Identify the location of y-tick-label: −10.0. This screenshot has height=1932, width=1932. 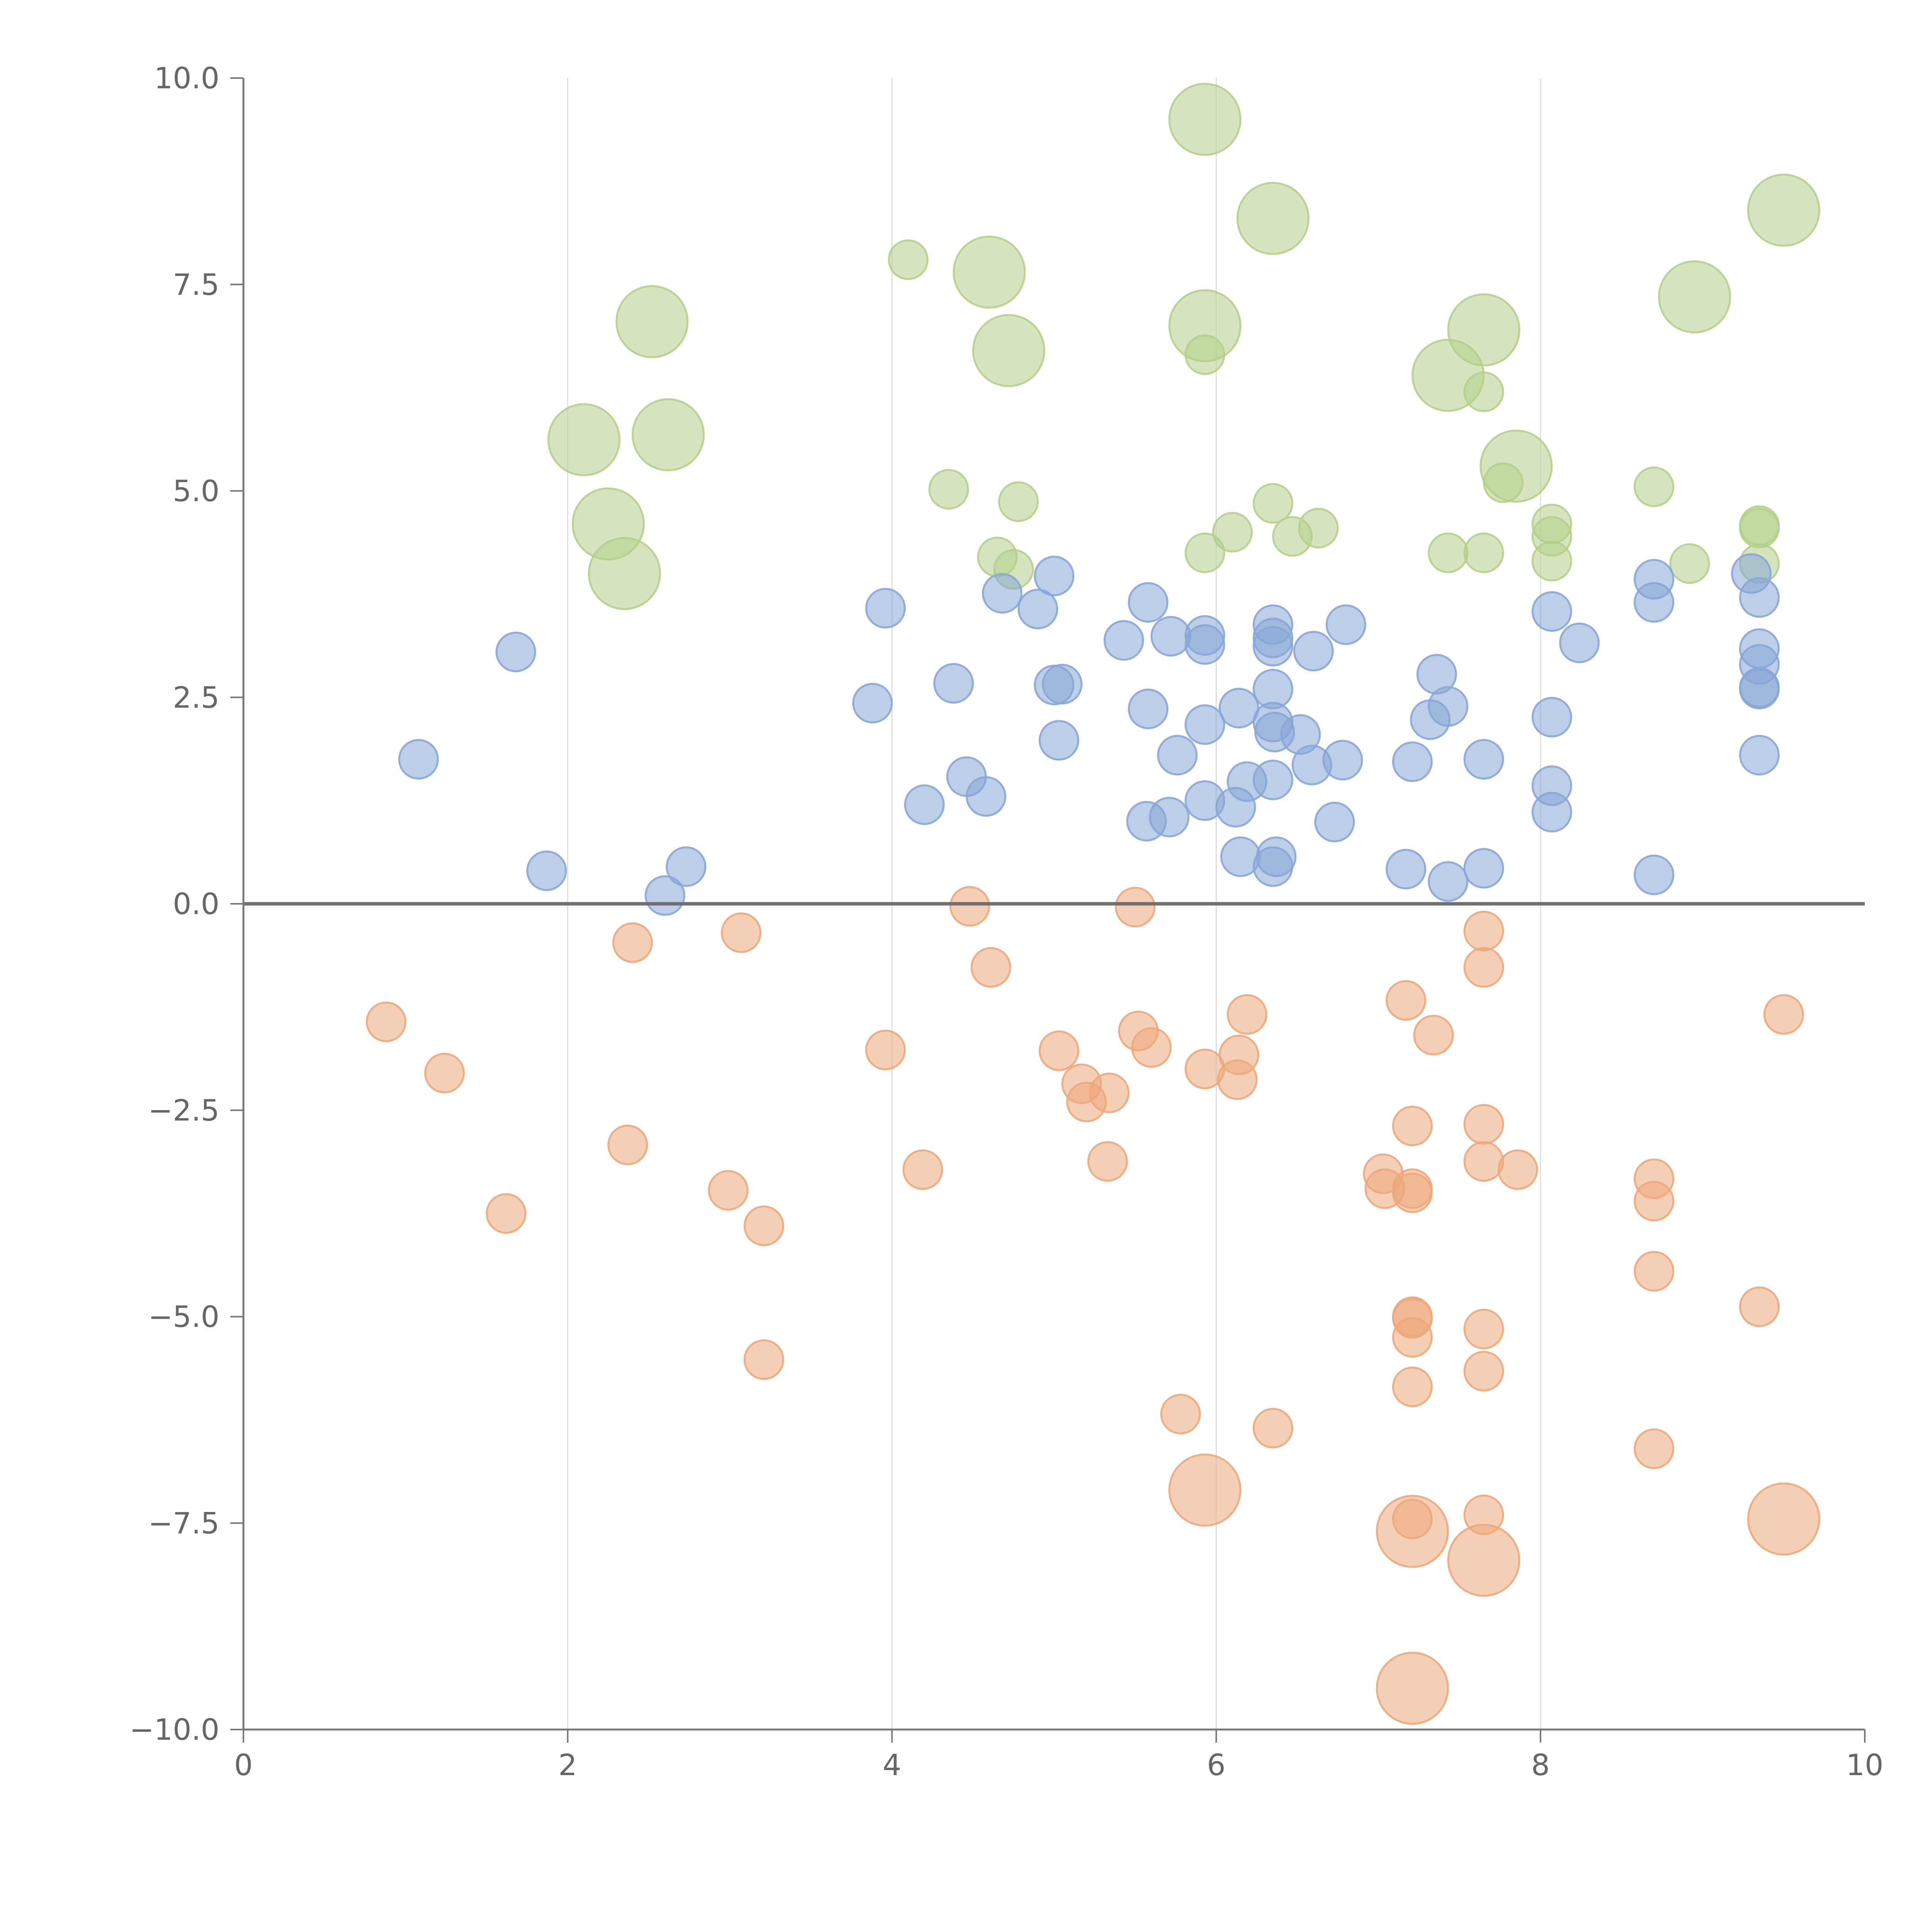
(174, 1730).